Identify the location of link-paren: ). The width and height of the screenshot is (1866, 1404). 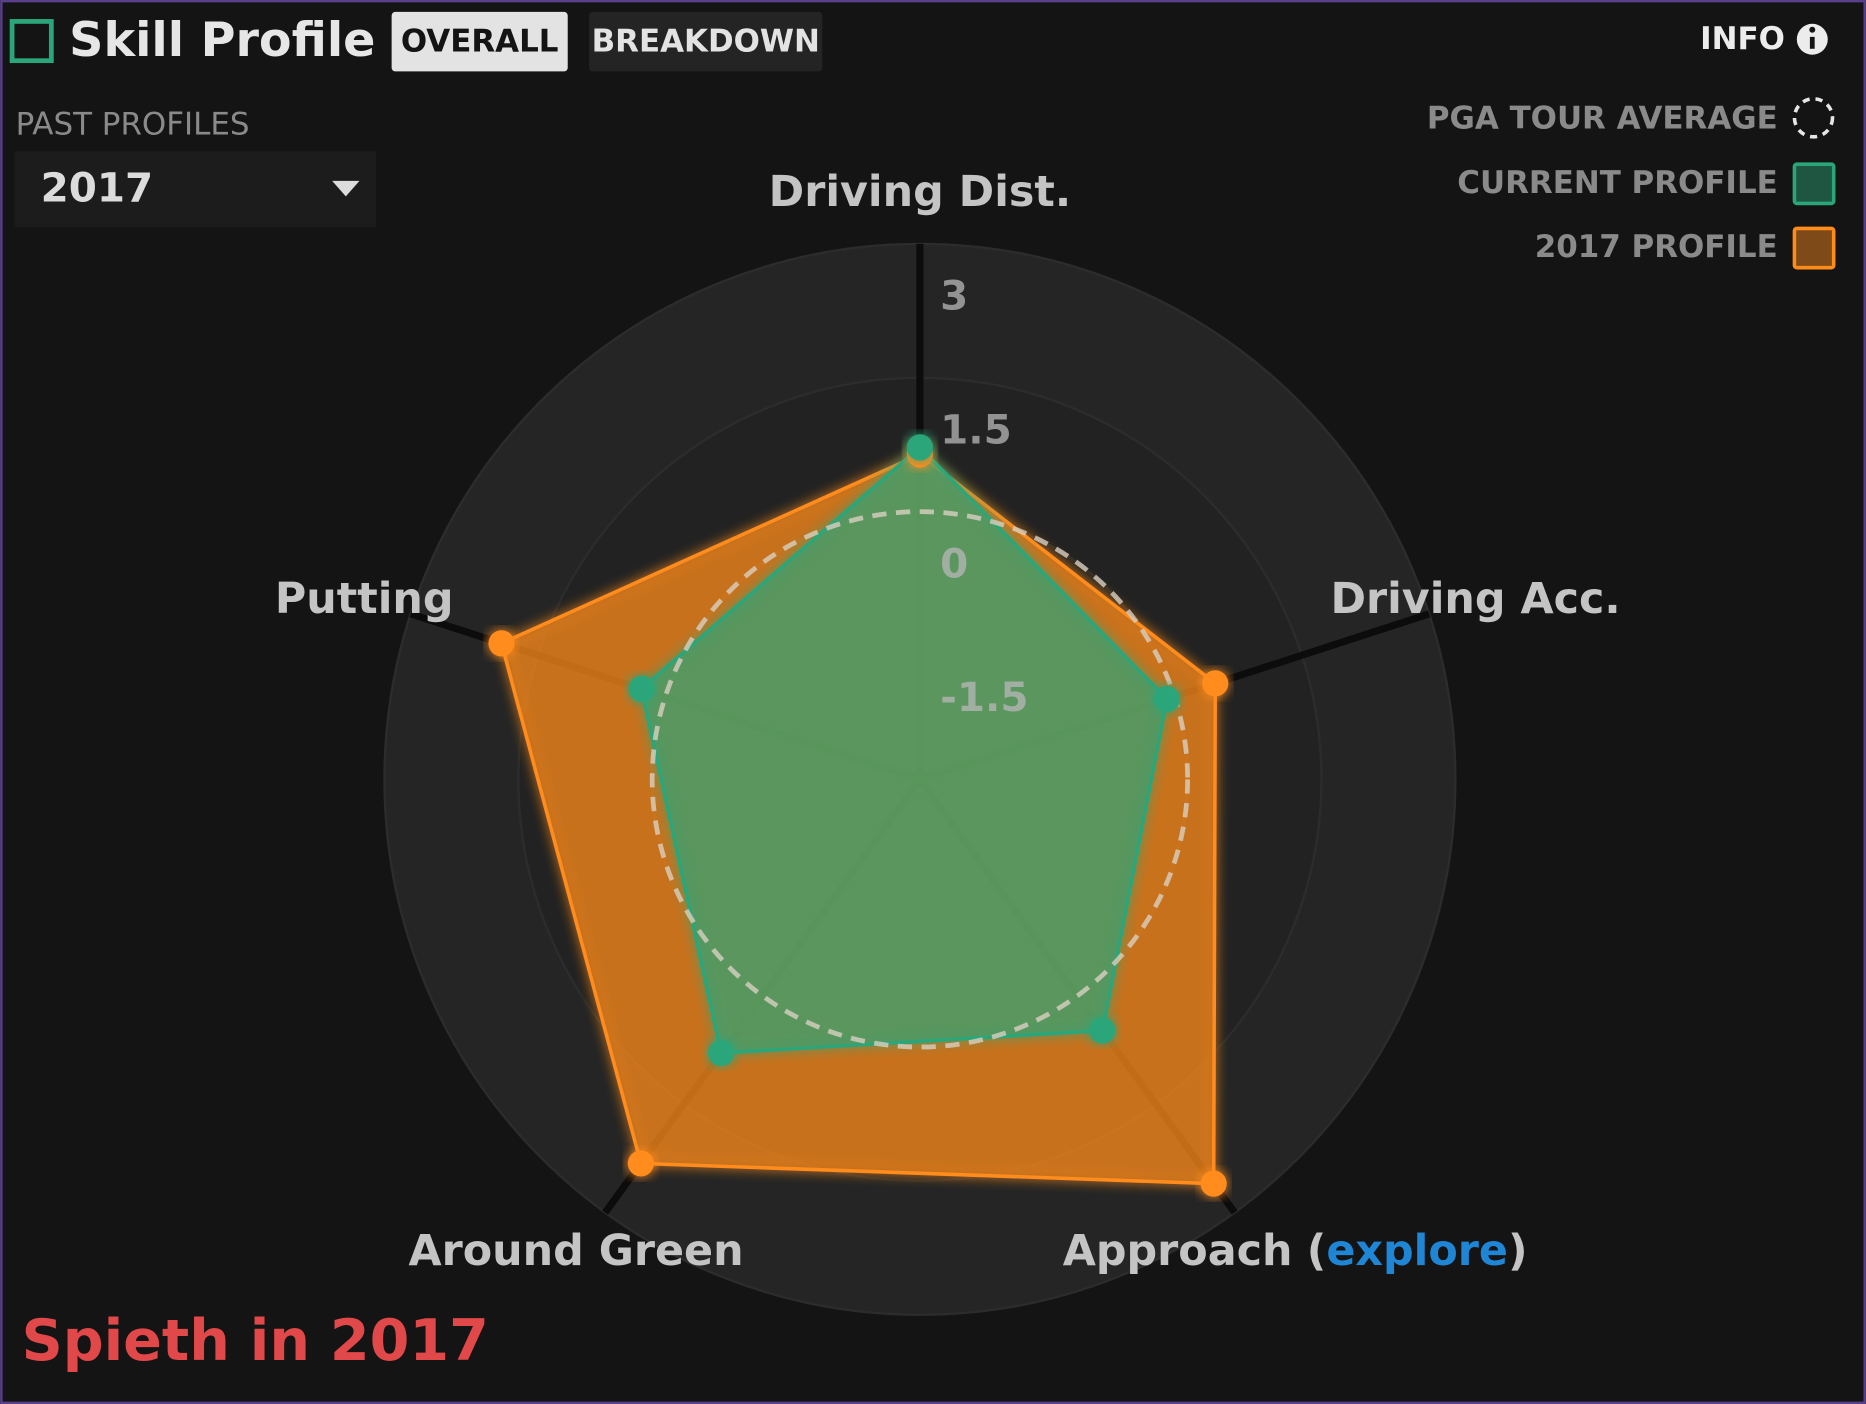
(1518, 1250).